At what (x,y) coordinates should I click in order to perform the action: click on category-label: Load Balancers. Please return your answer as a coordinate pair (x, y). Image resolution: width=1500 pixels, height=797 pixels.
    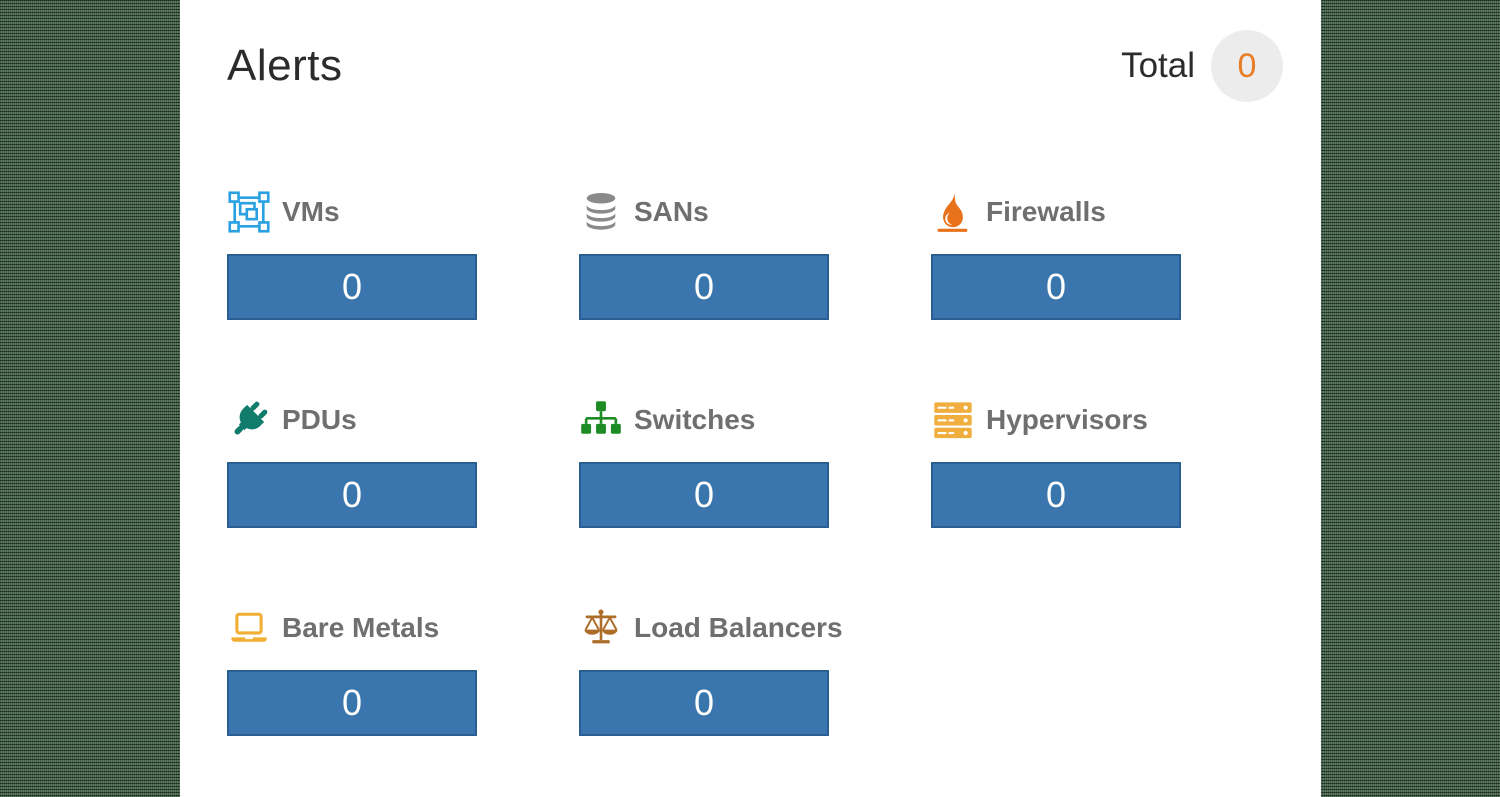
    Looking at the image, I should click on (738, 627).